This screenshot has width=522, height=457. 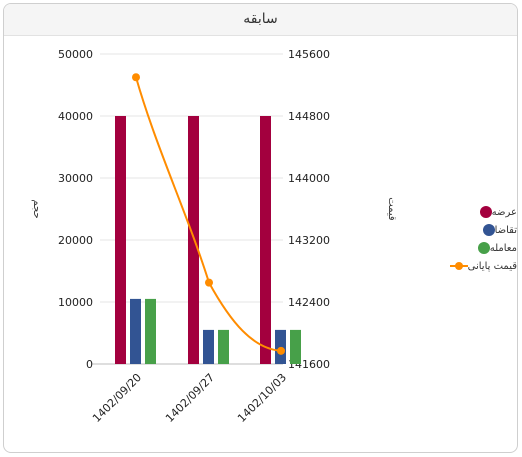 I want to click on panel-title: سابقه, so click(x=260, y=20).